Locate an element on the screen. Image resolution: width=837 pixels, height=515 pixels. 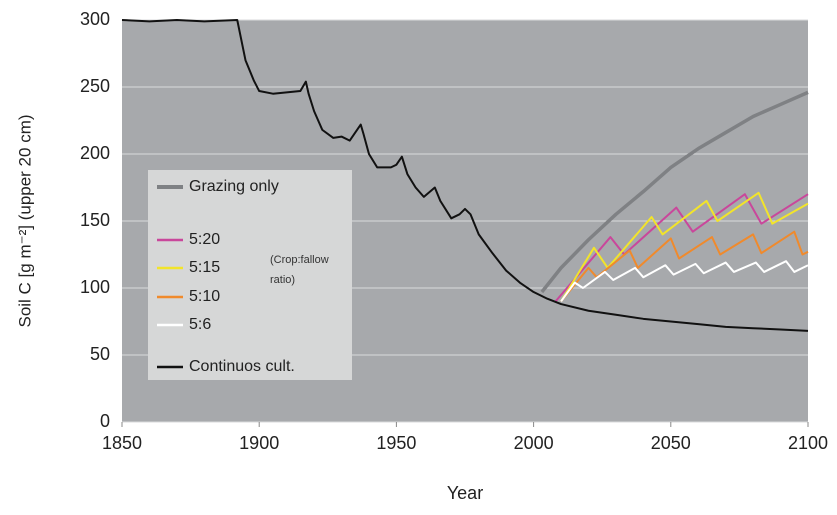
y-axis-label: Soil C [g m⁻²] (upper 20 cm) is located at coordinates (24, 220).